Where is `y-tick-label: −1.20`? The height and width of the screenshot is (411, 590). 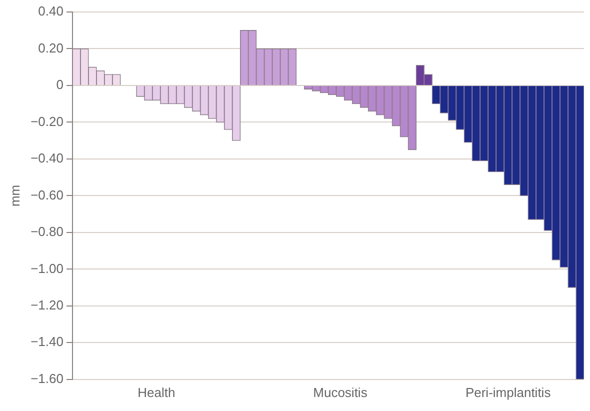 y-tick-label: −1.20 is located at coordinates (47, 305).